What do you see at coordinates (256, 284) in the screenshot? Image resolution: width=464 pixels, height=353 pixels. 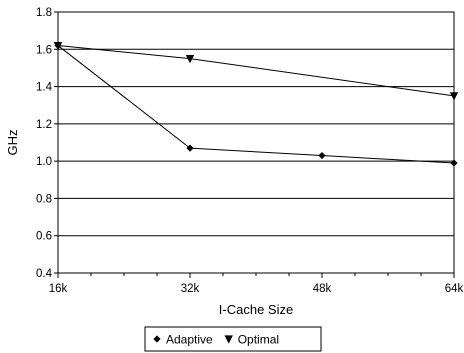 I see `x-axis-tick-labels: 16k 32k 48k 64k` at bounding box center [256, 284].